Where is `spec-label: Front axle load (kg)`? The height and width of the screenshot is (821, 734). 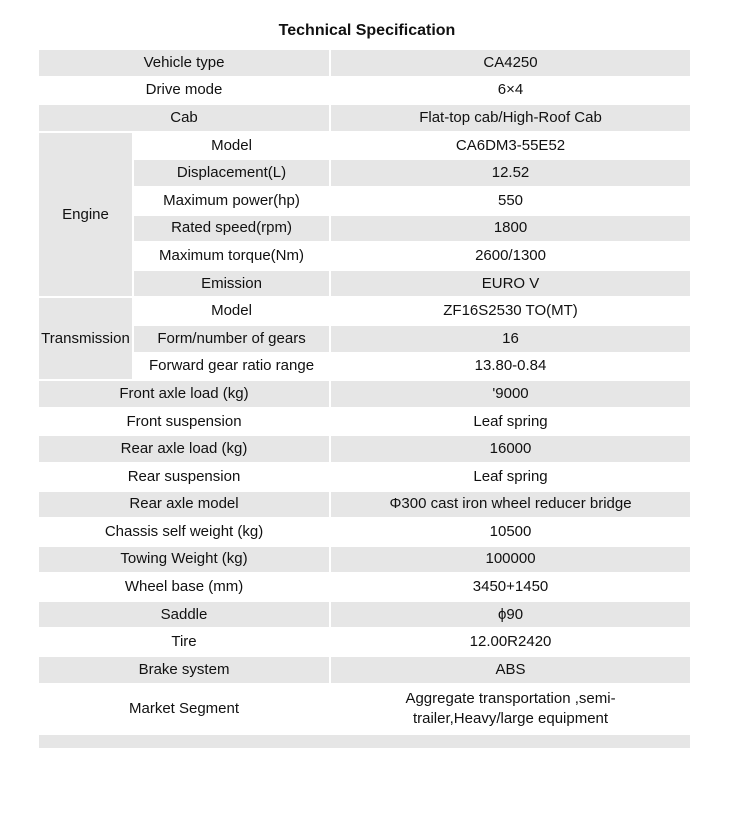
spec-label: Front axle load (kg) is located at coordinates (184, 394).